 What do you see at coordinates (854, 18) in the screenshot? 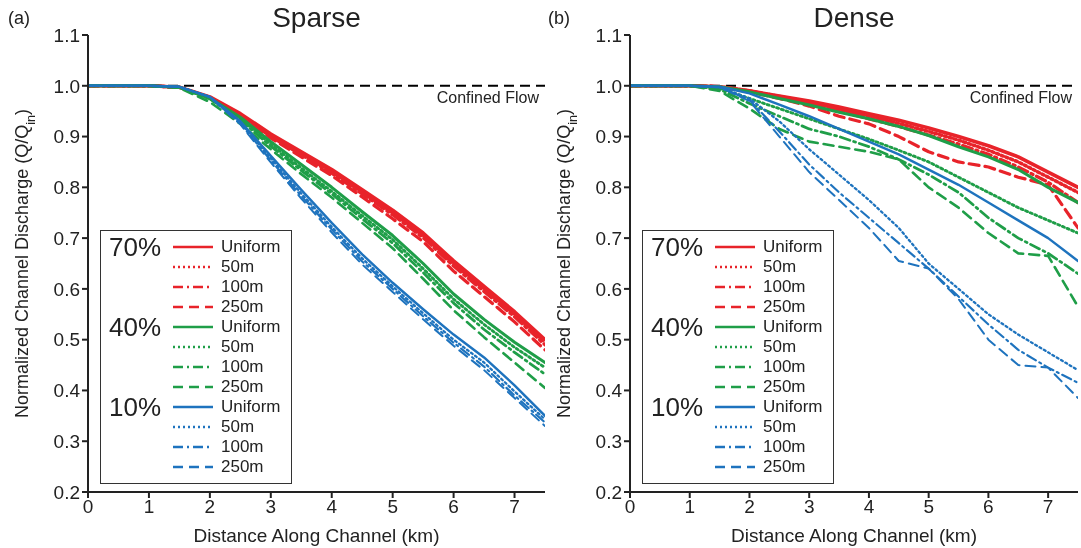
I see `chart-title: Dense` at bounding box center [854, 18].